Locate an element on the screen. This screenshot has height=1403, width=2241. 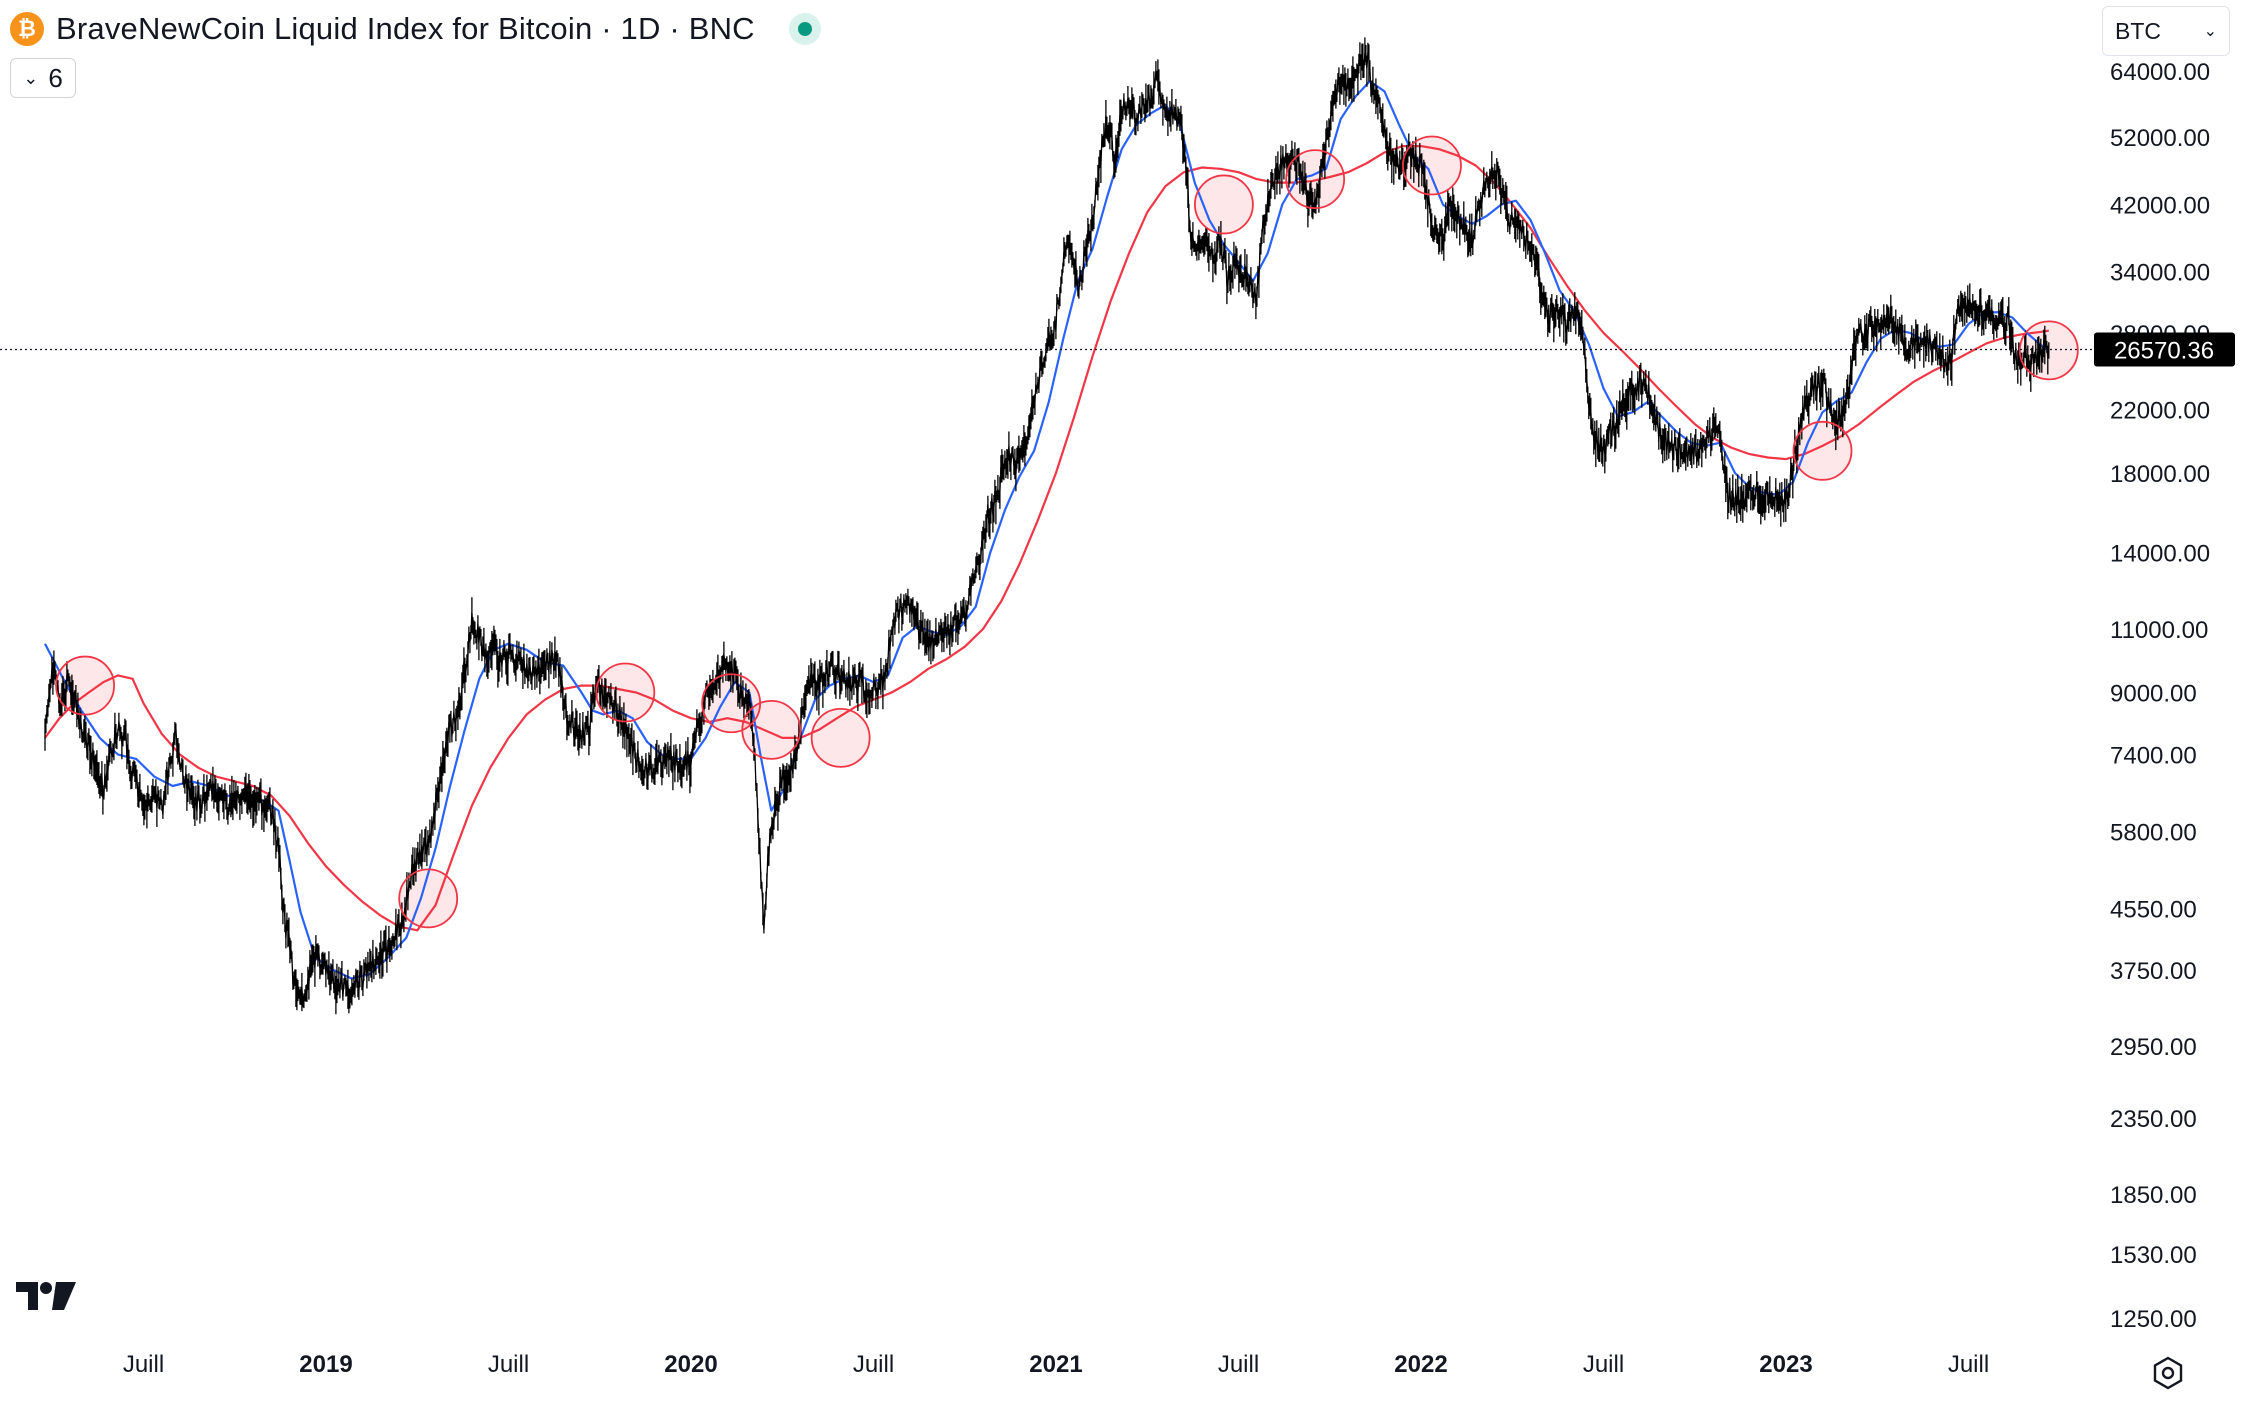
y-tick-label-12: 4550.00 is located at coordinates (2153, 910).